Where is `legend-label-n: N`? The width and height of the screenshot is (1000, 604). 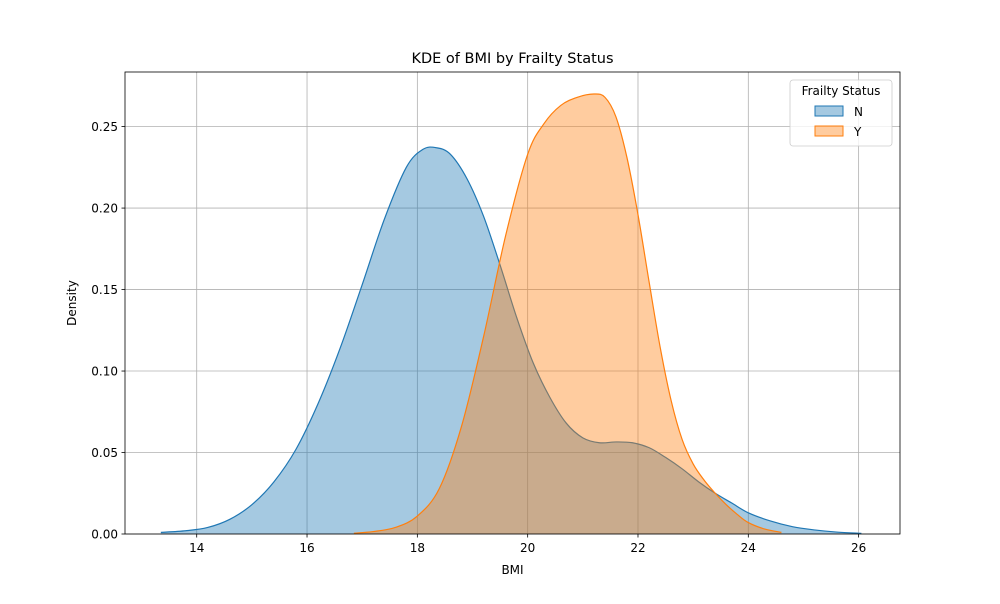
legend-label-n: N is located at coordinates (858, 112).